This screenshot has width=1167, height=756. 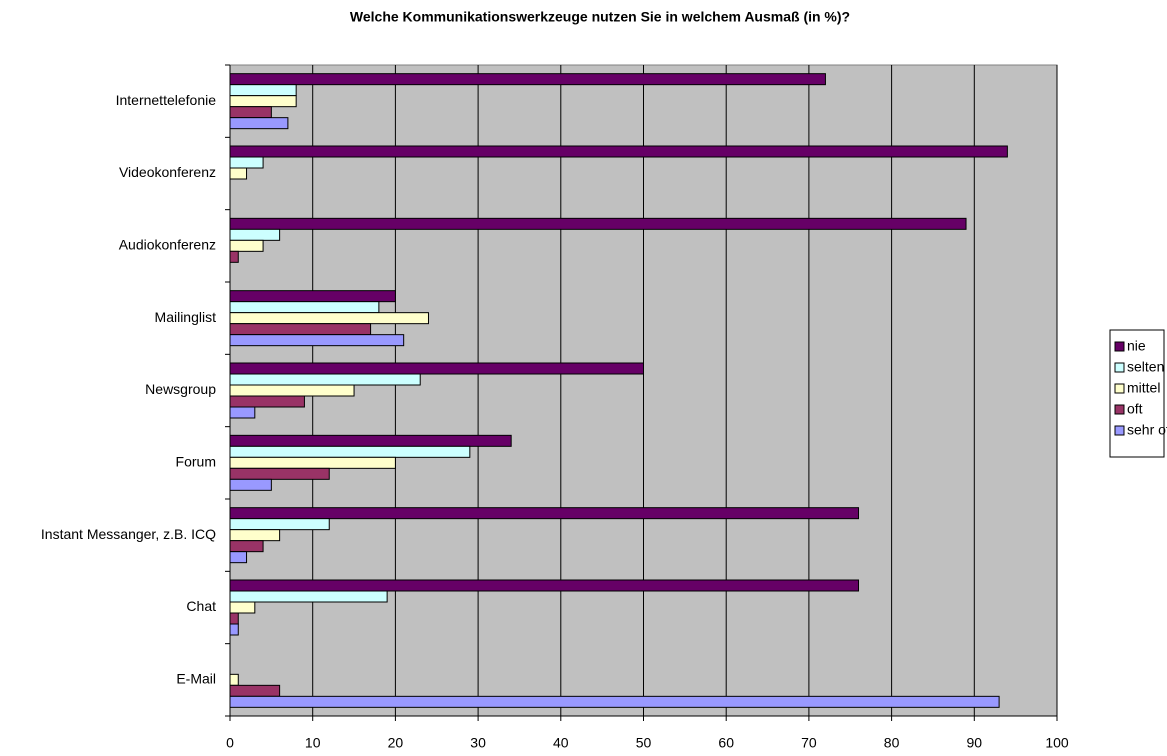 I want to click on x-tick-label: 100, so click(x=1057, y=743).